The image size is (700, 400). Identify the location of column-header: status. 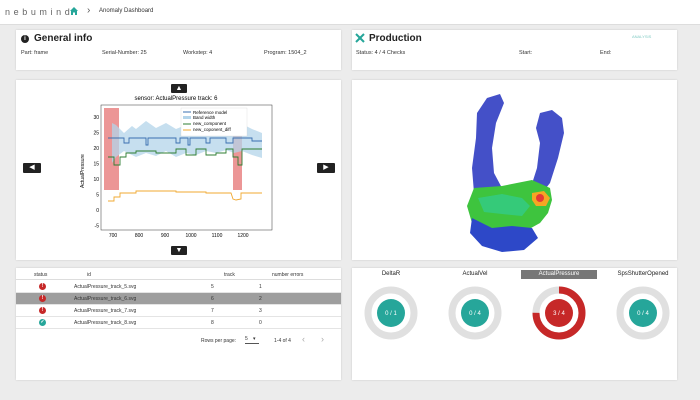
(41, 275).